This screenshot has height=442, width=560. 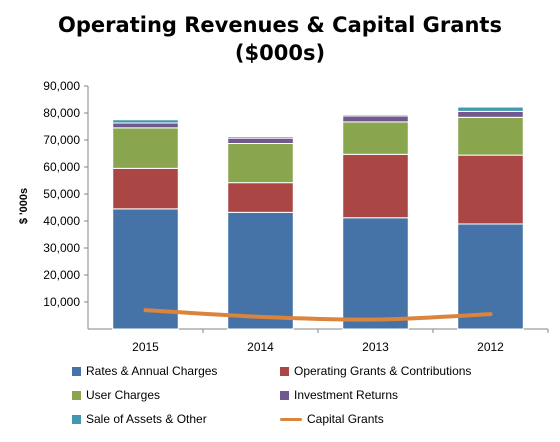 I want to click on y-tick-label: 60,000, so click(x=61, y=167).